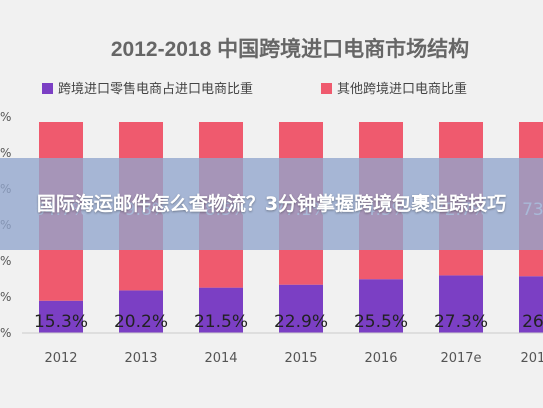 This screenshot has width=543, height=408. Describe the element at coordinates (380, 358) in the screenshot. I see `x-tick-label-2016: 2016` at that location.